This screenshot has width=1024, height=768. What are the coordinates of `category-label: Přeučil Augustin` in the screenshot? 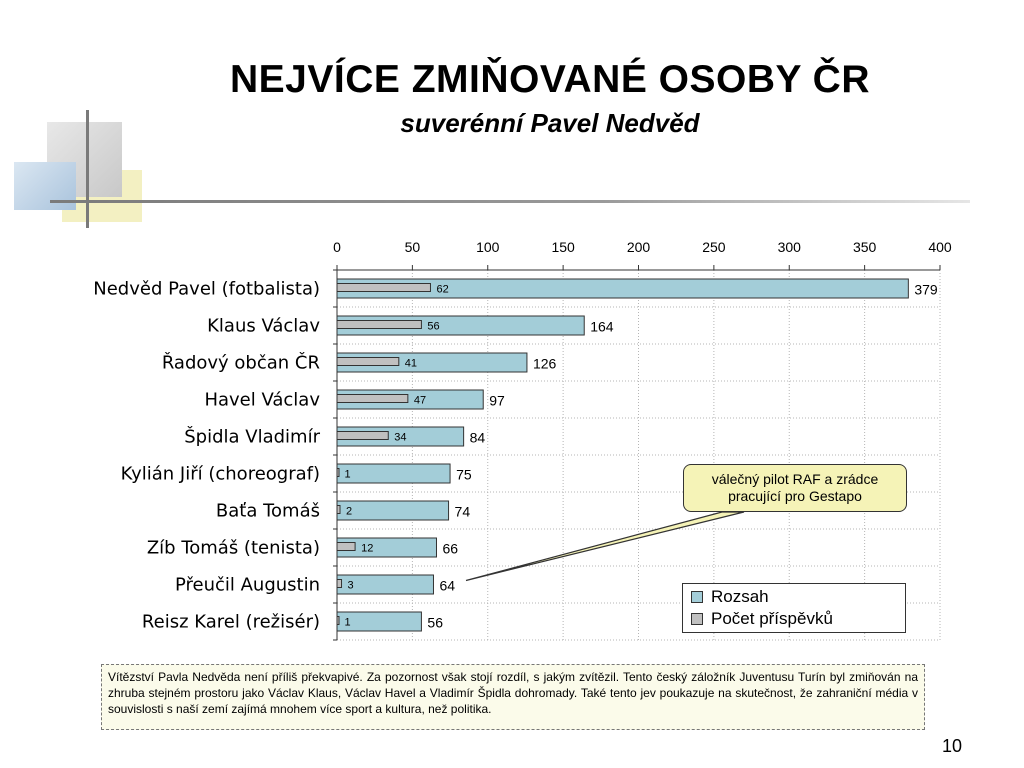 It's located at (247, 585).